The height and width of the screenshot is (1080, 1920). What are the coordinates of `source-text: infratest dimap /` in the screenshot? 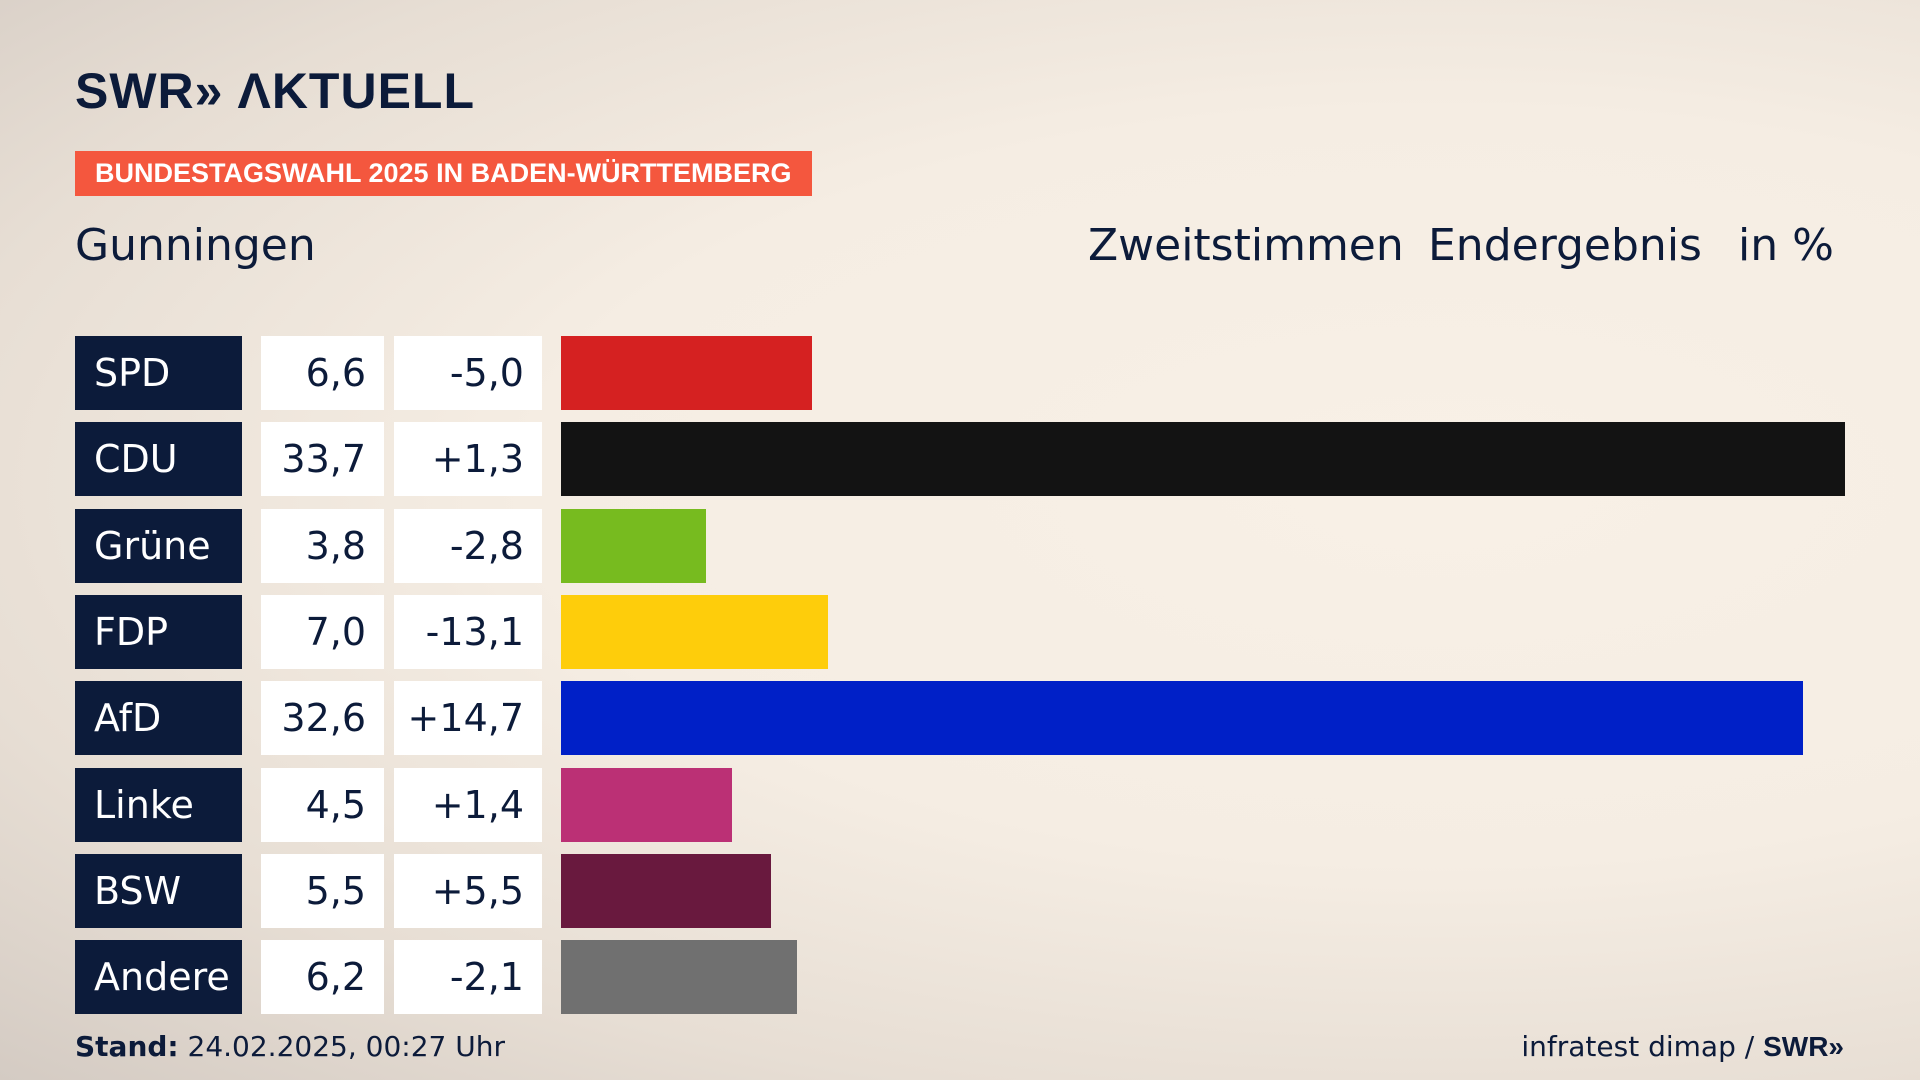 It's located at (1642, 1046).